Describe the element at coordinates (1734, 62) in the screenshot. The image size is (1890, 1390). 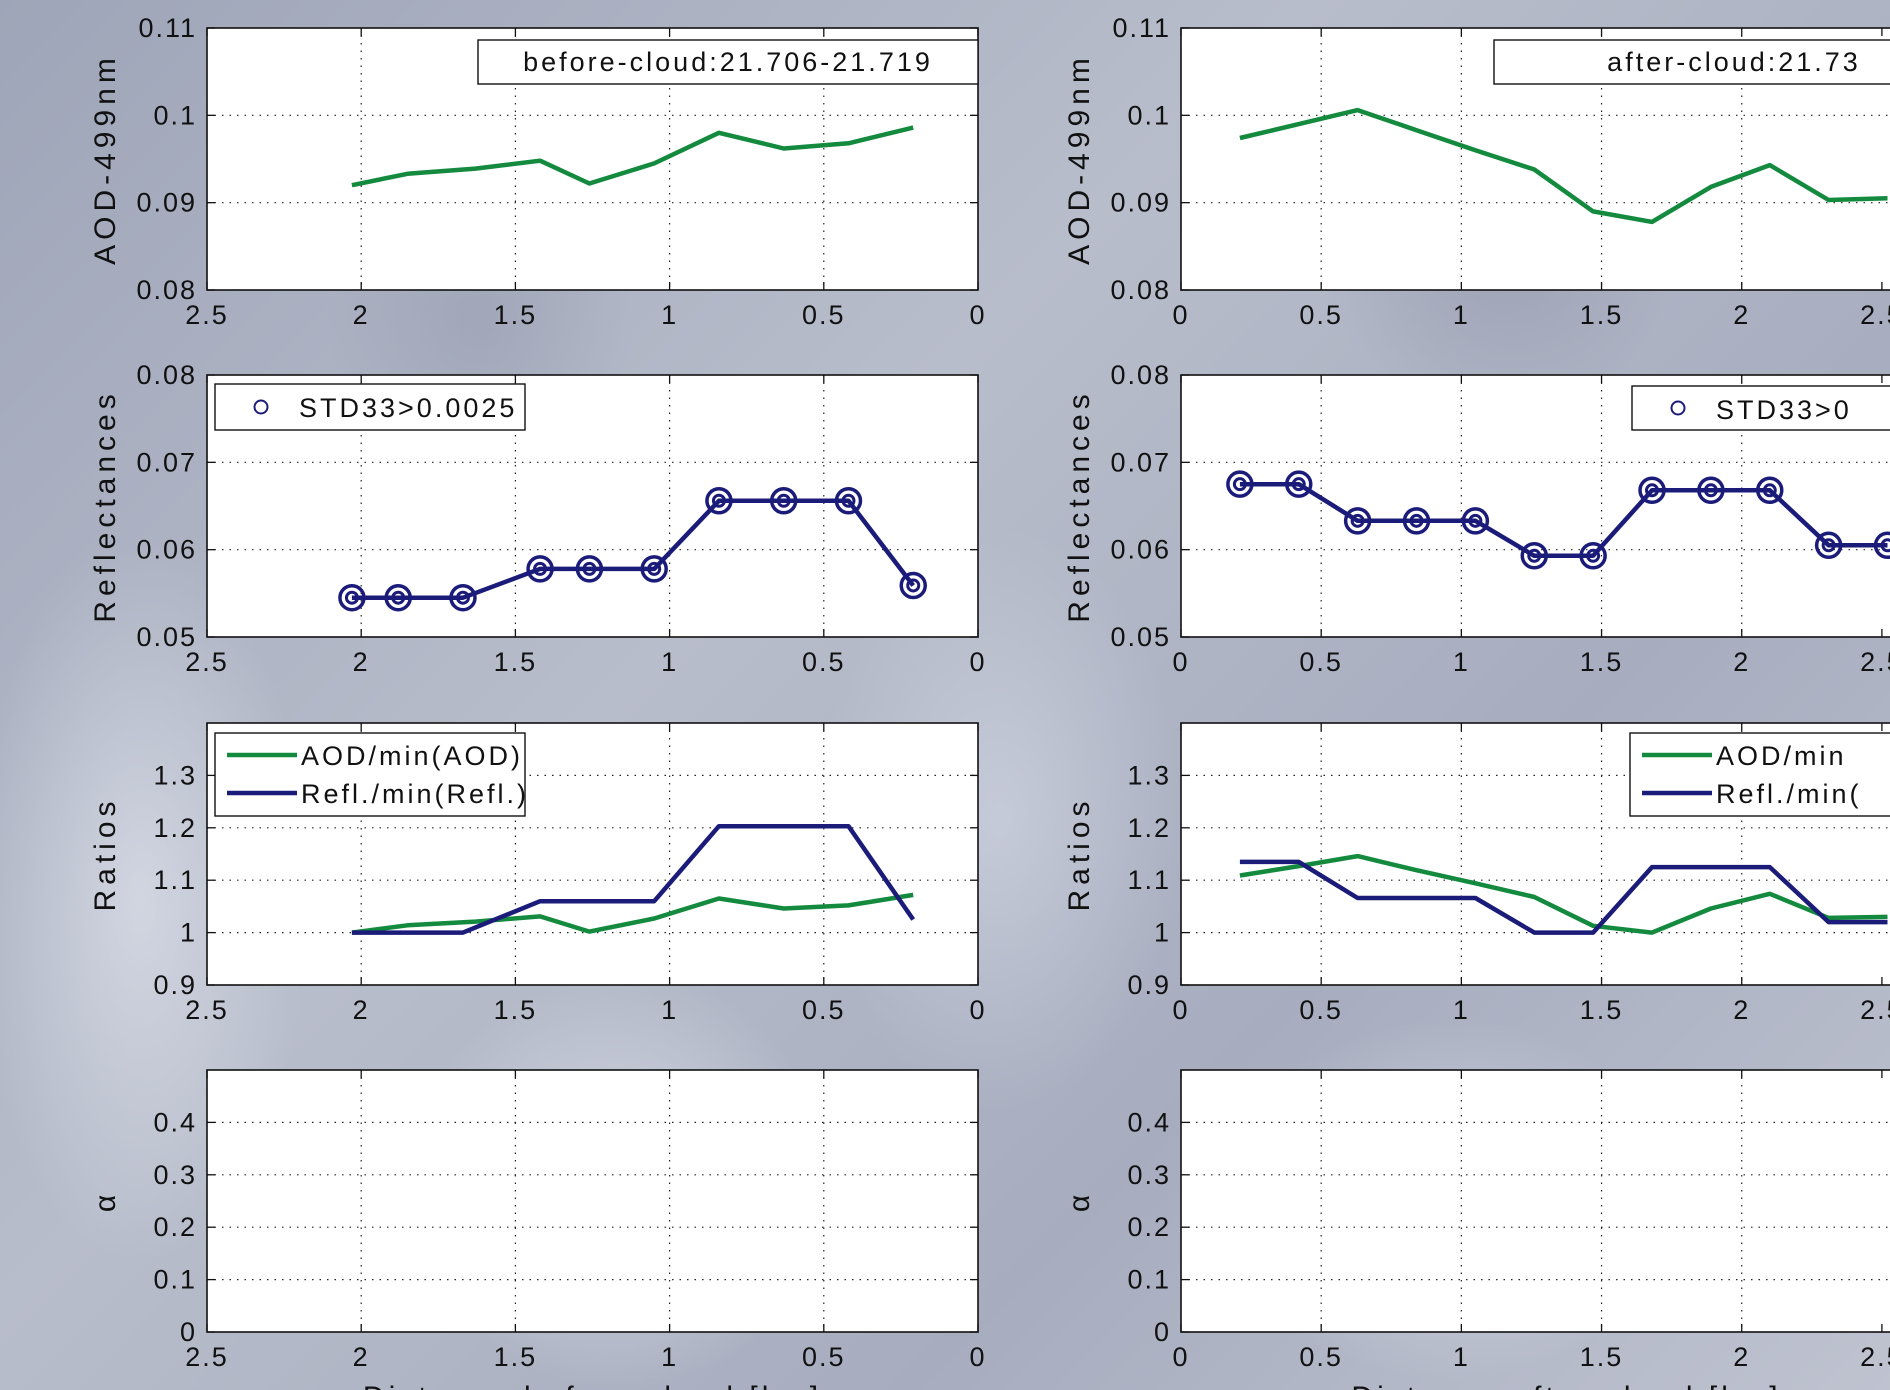
I see `legend-label: after-cloud:21.73` at that location.